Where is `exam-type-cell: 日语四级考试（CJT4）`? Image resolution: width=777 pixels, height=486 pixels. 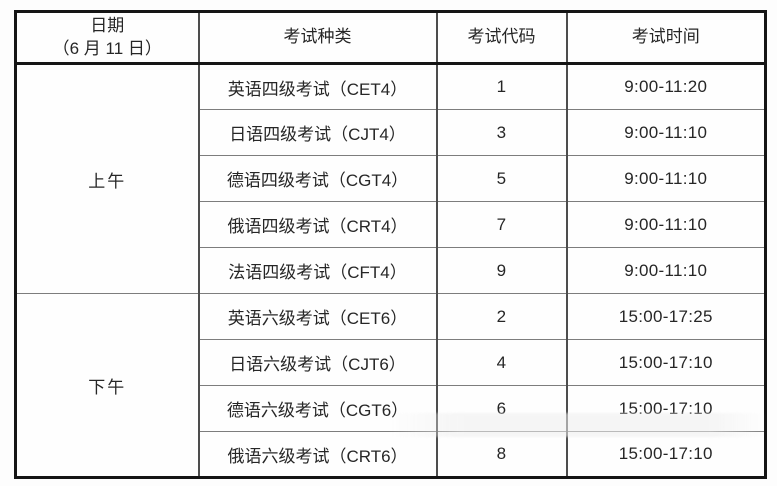 exam-type-cell: 日语四级考试（CJT4） is located at coordinates (317, 132).